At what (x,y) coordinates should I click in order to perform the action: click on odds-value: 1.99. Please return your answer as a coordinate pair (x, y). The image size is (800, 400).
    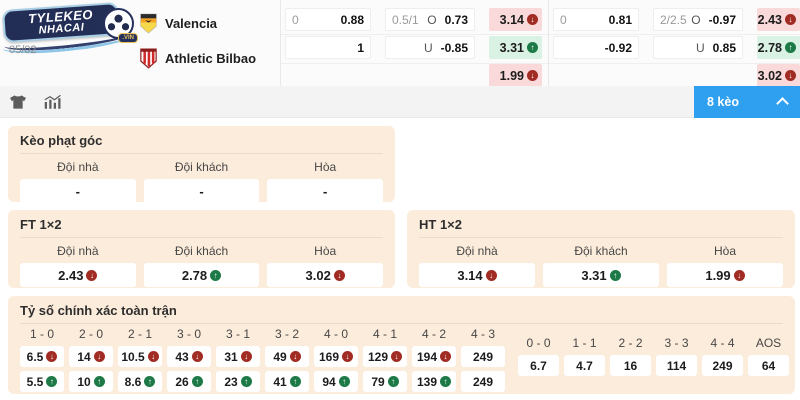
    Looking at the image, I should click on (511, 75).